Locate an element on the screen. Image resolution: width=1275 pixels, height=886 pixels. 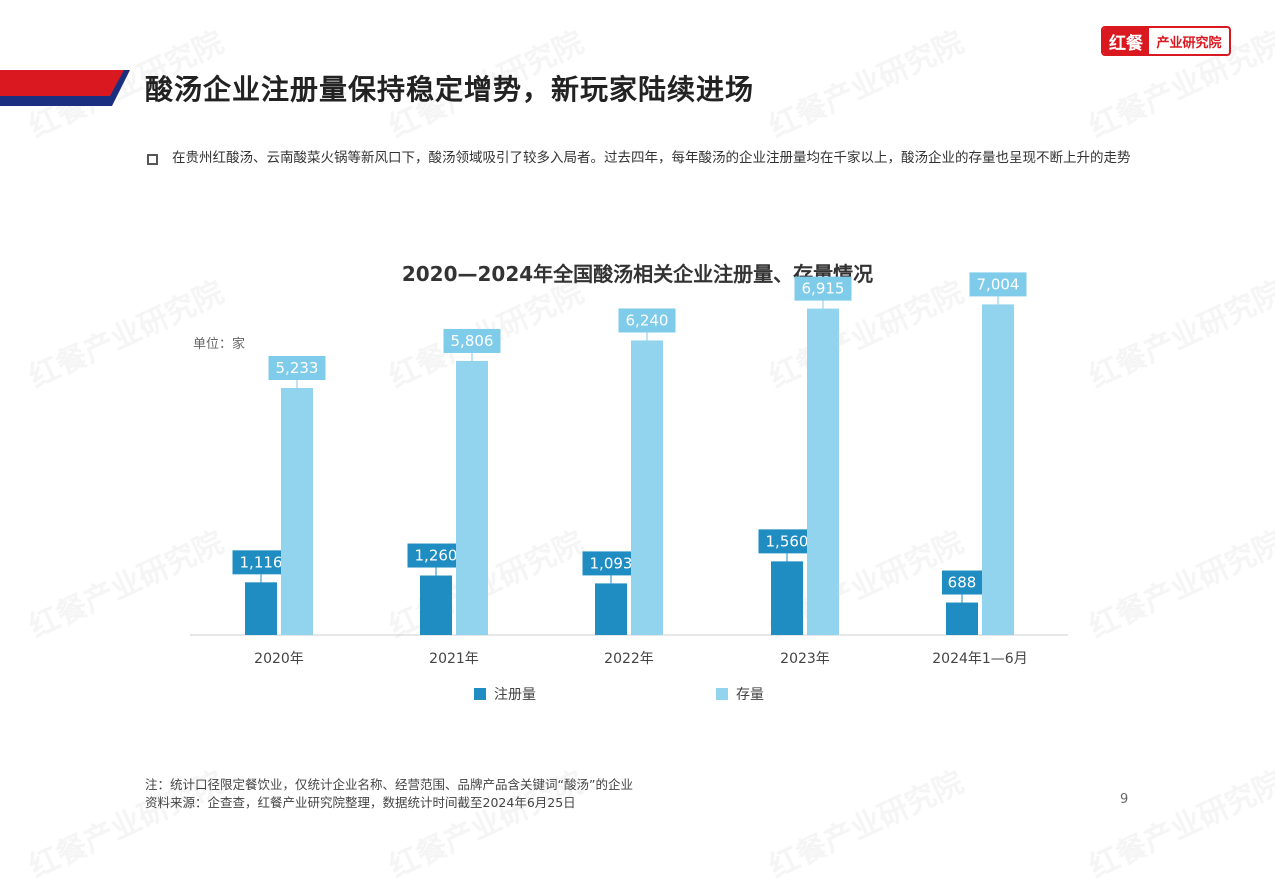
data-label: 1,260 is located at coordinates (436, 556).